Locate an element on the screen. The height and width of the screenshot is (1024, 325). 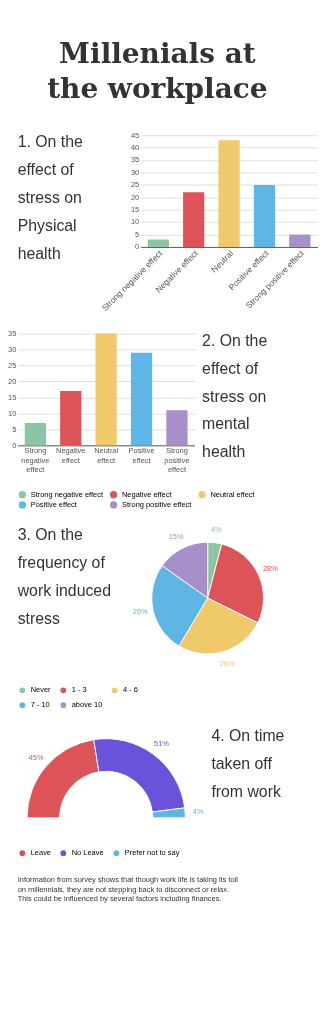
legend-label: Positive effect is located at coordinates (54, 504).